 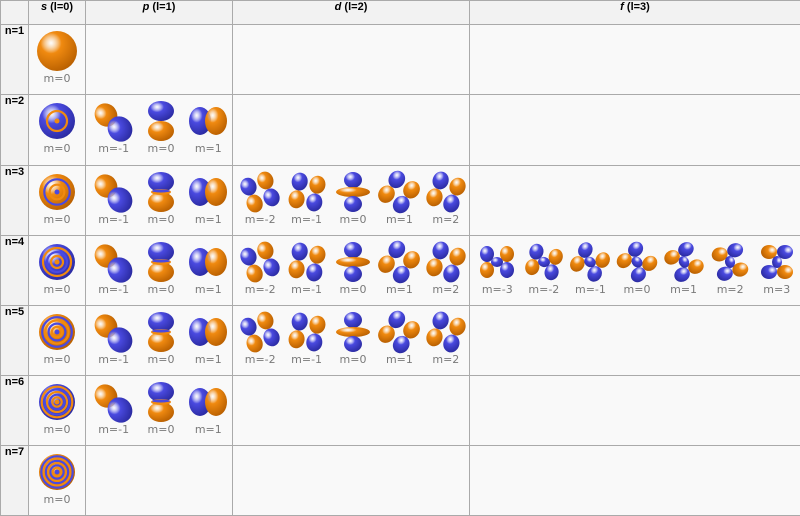 I want to click on orbital-f-n4-3: m=0, so click(x=637, y=268).